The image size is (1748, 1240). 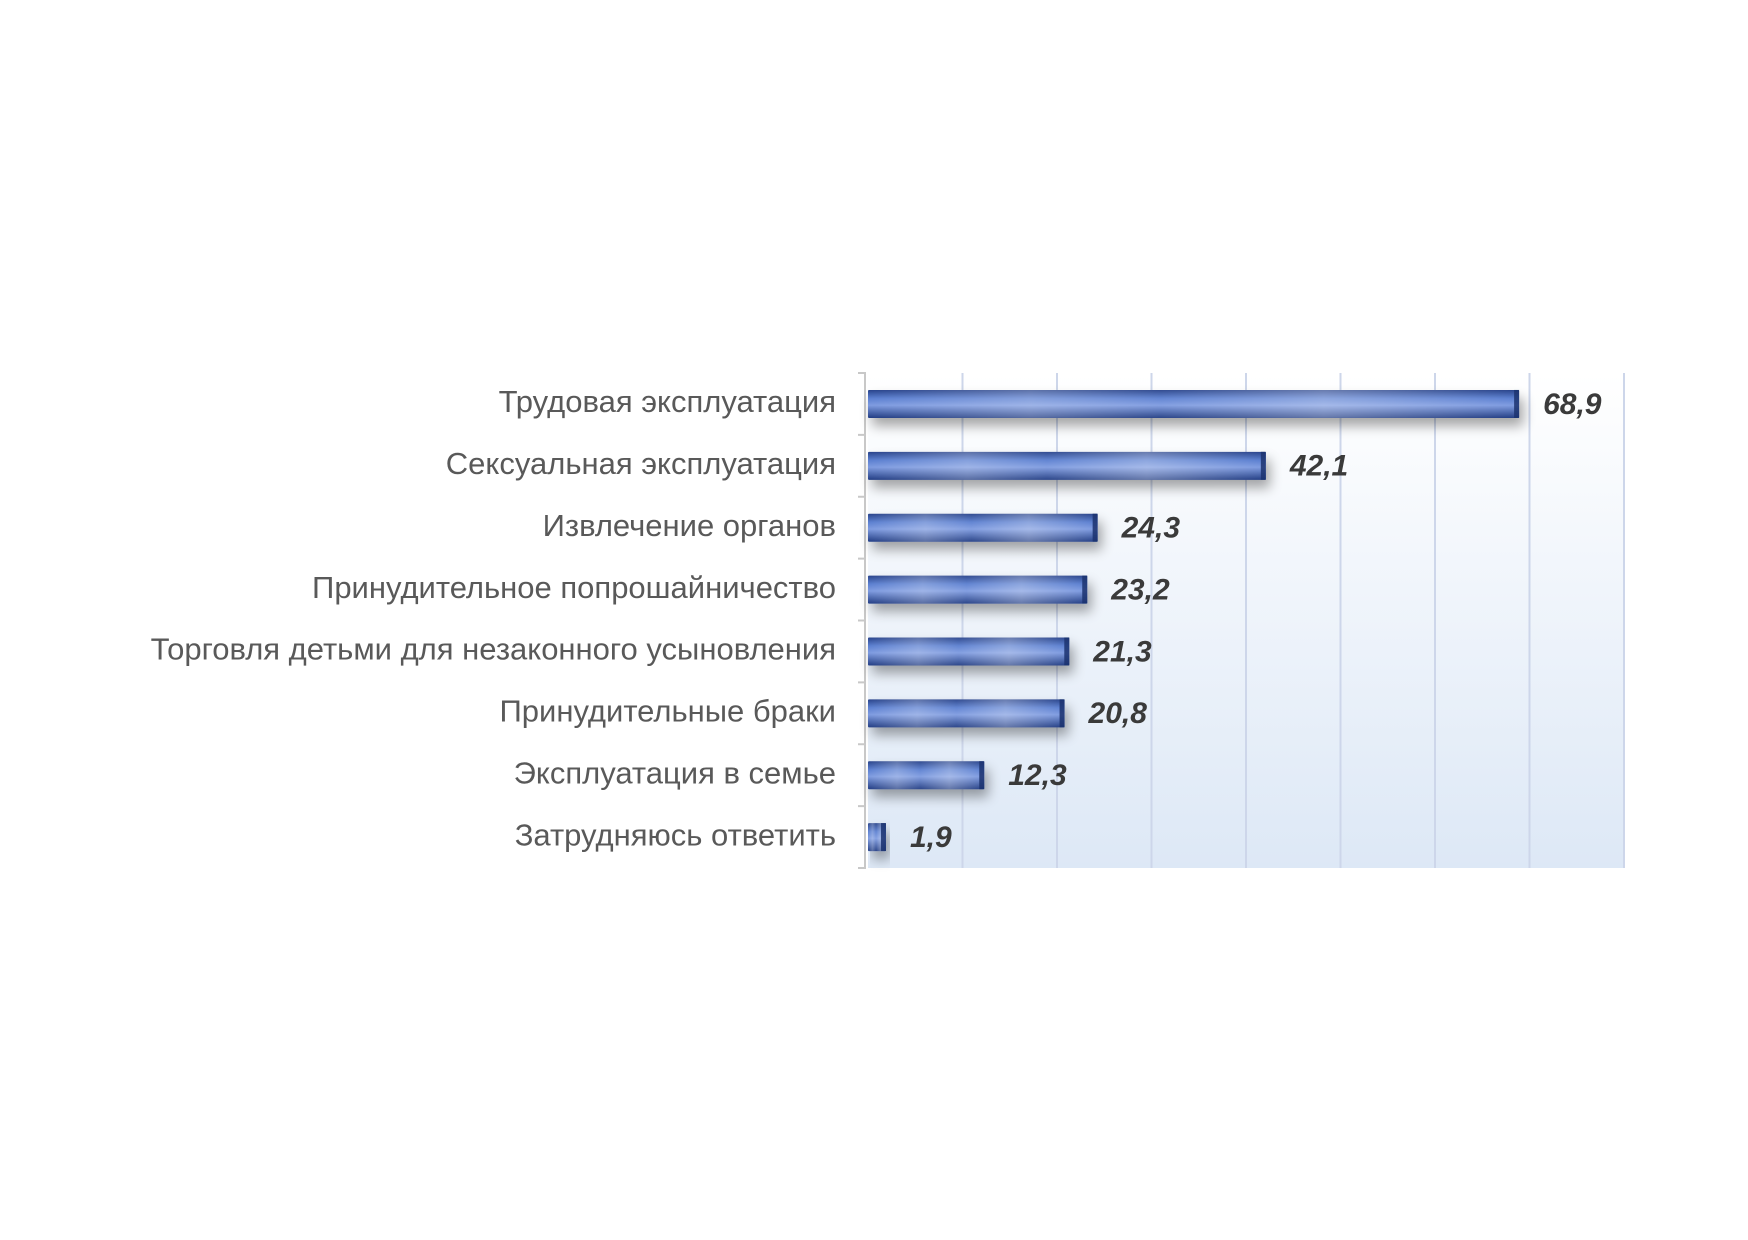 I want to click on y-axis-ticks, so click(x=862, y=620).